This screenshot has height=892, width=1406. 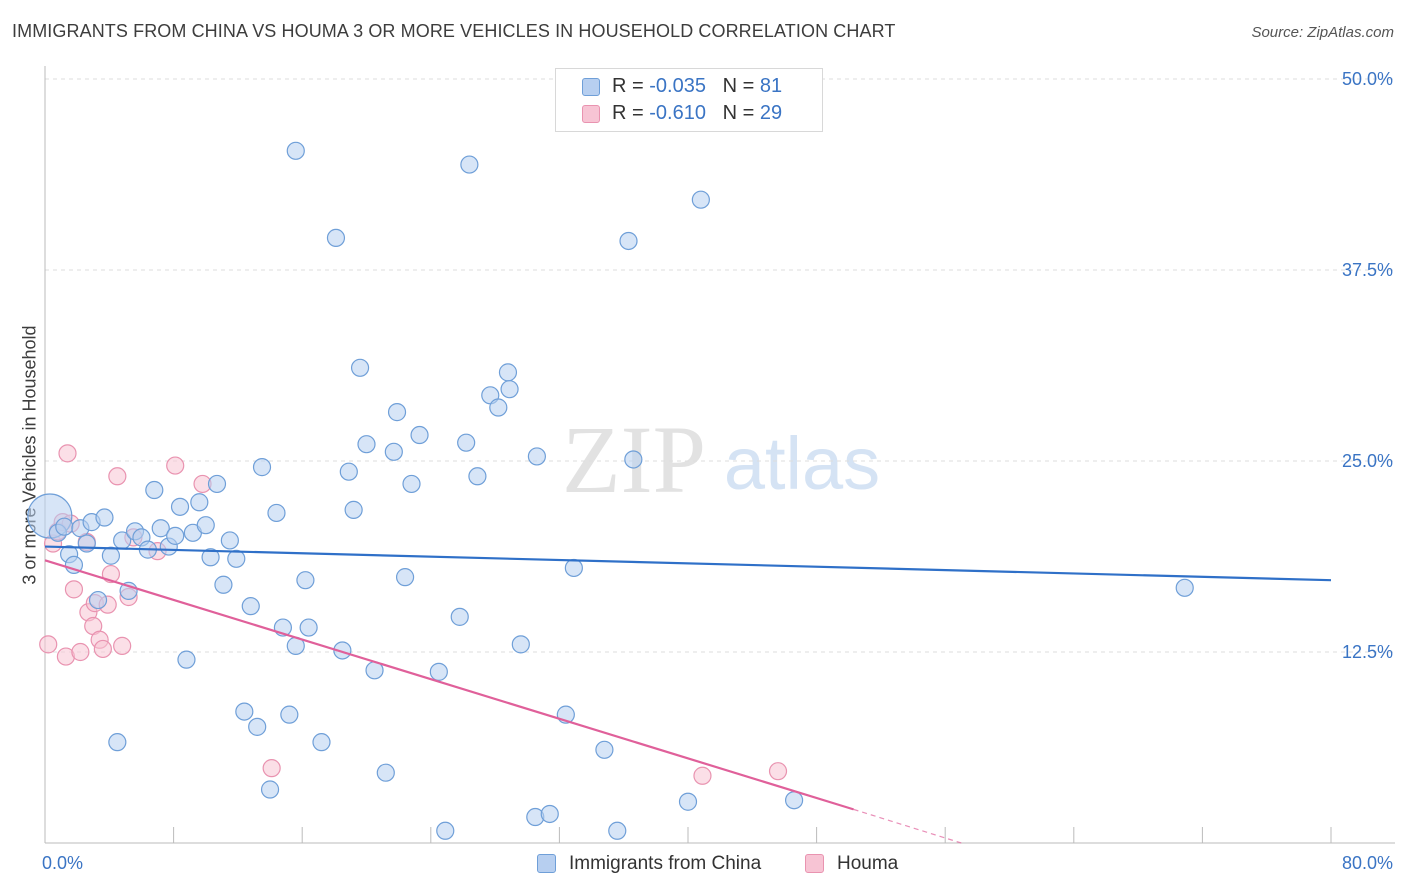 What do you see at coordinates (688, 563) in the screenshot?
I see `china-trendline` at bounding box center [688, 563].